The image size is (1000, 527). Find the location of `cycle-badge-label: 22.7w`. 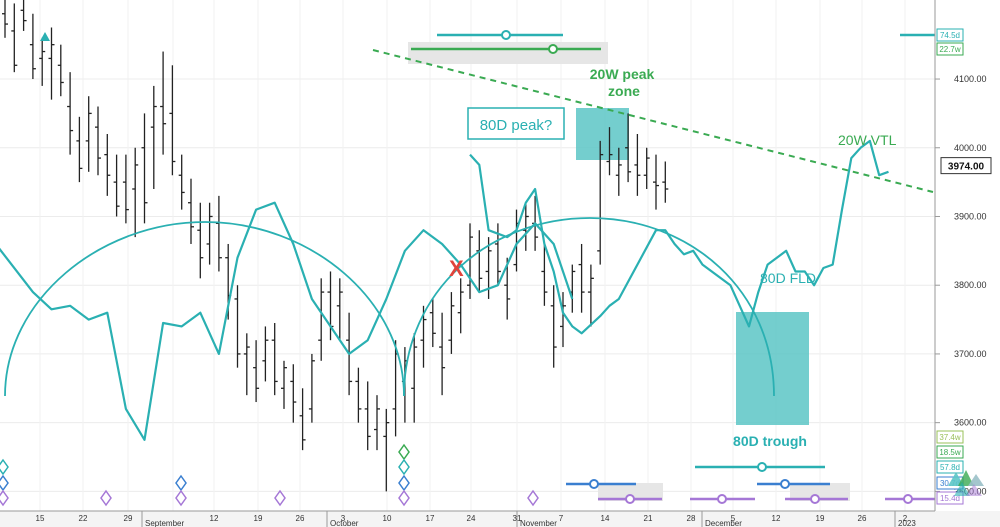

cycle-badge-label: 22.7w is located at coordinates (950, 49).